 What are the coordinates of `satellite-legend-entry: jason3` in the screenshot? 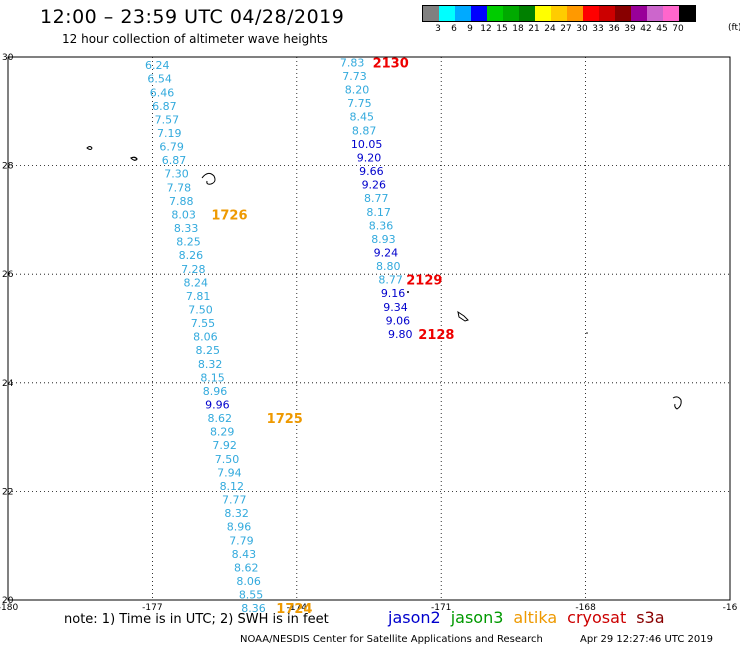 It's located at (477, 617).